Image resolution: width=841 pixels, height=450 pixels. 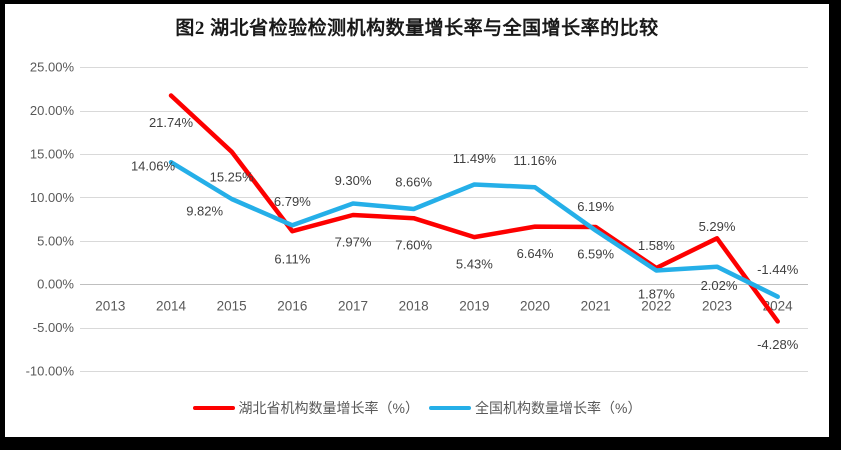 What do you see at coordinates (535, 306) in the screenshot?
I see `x-tick-label: 2020` at bounding box center [535, 306].